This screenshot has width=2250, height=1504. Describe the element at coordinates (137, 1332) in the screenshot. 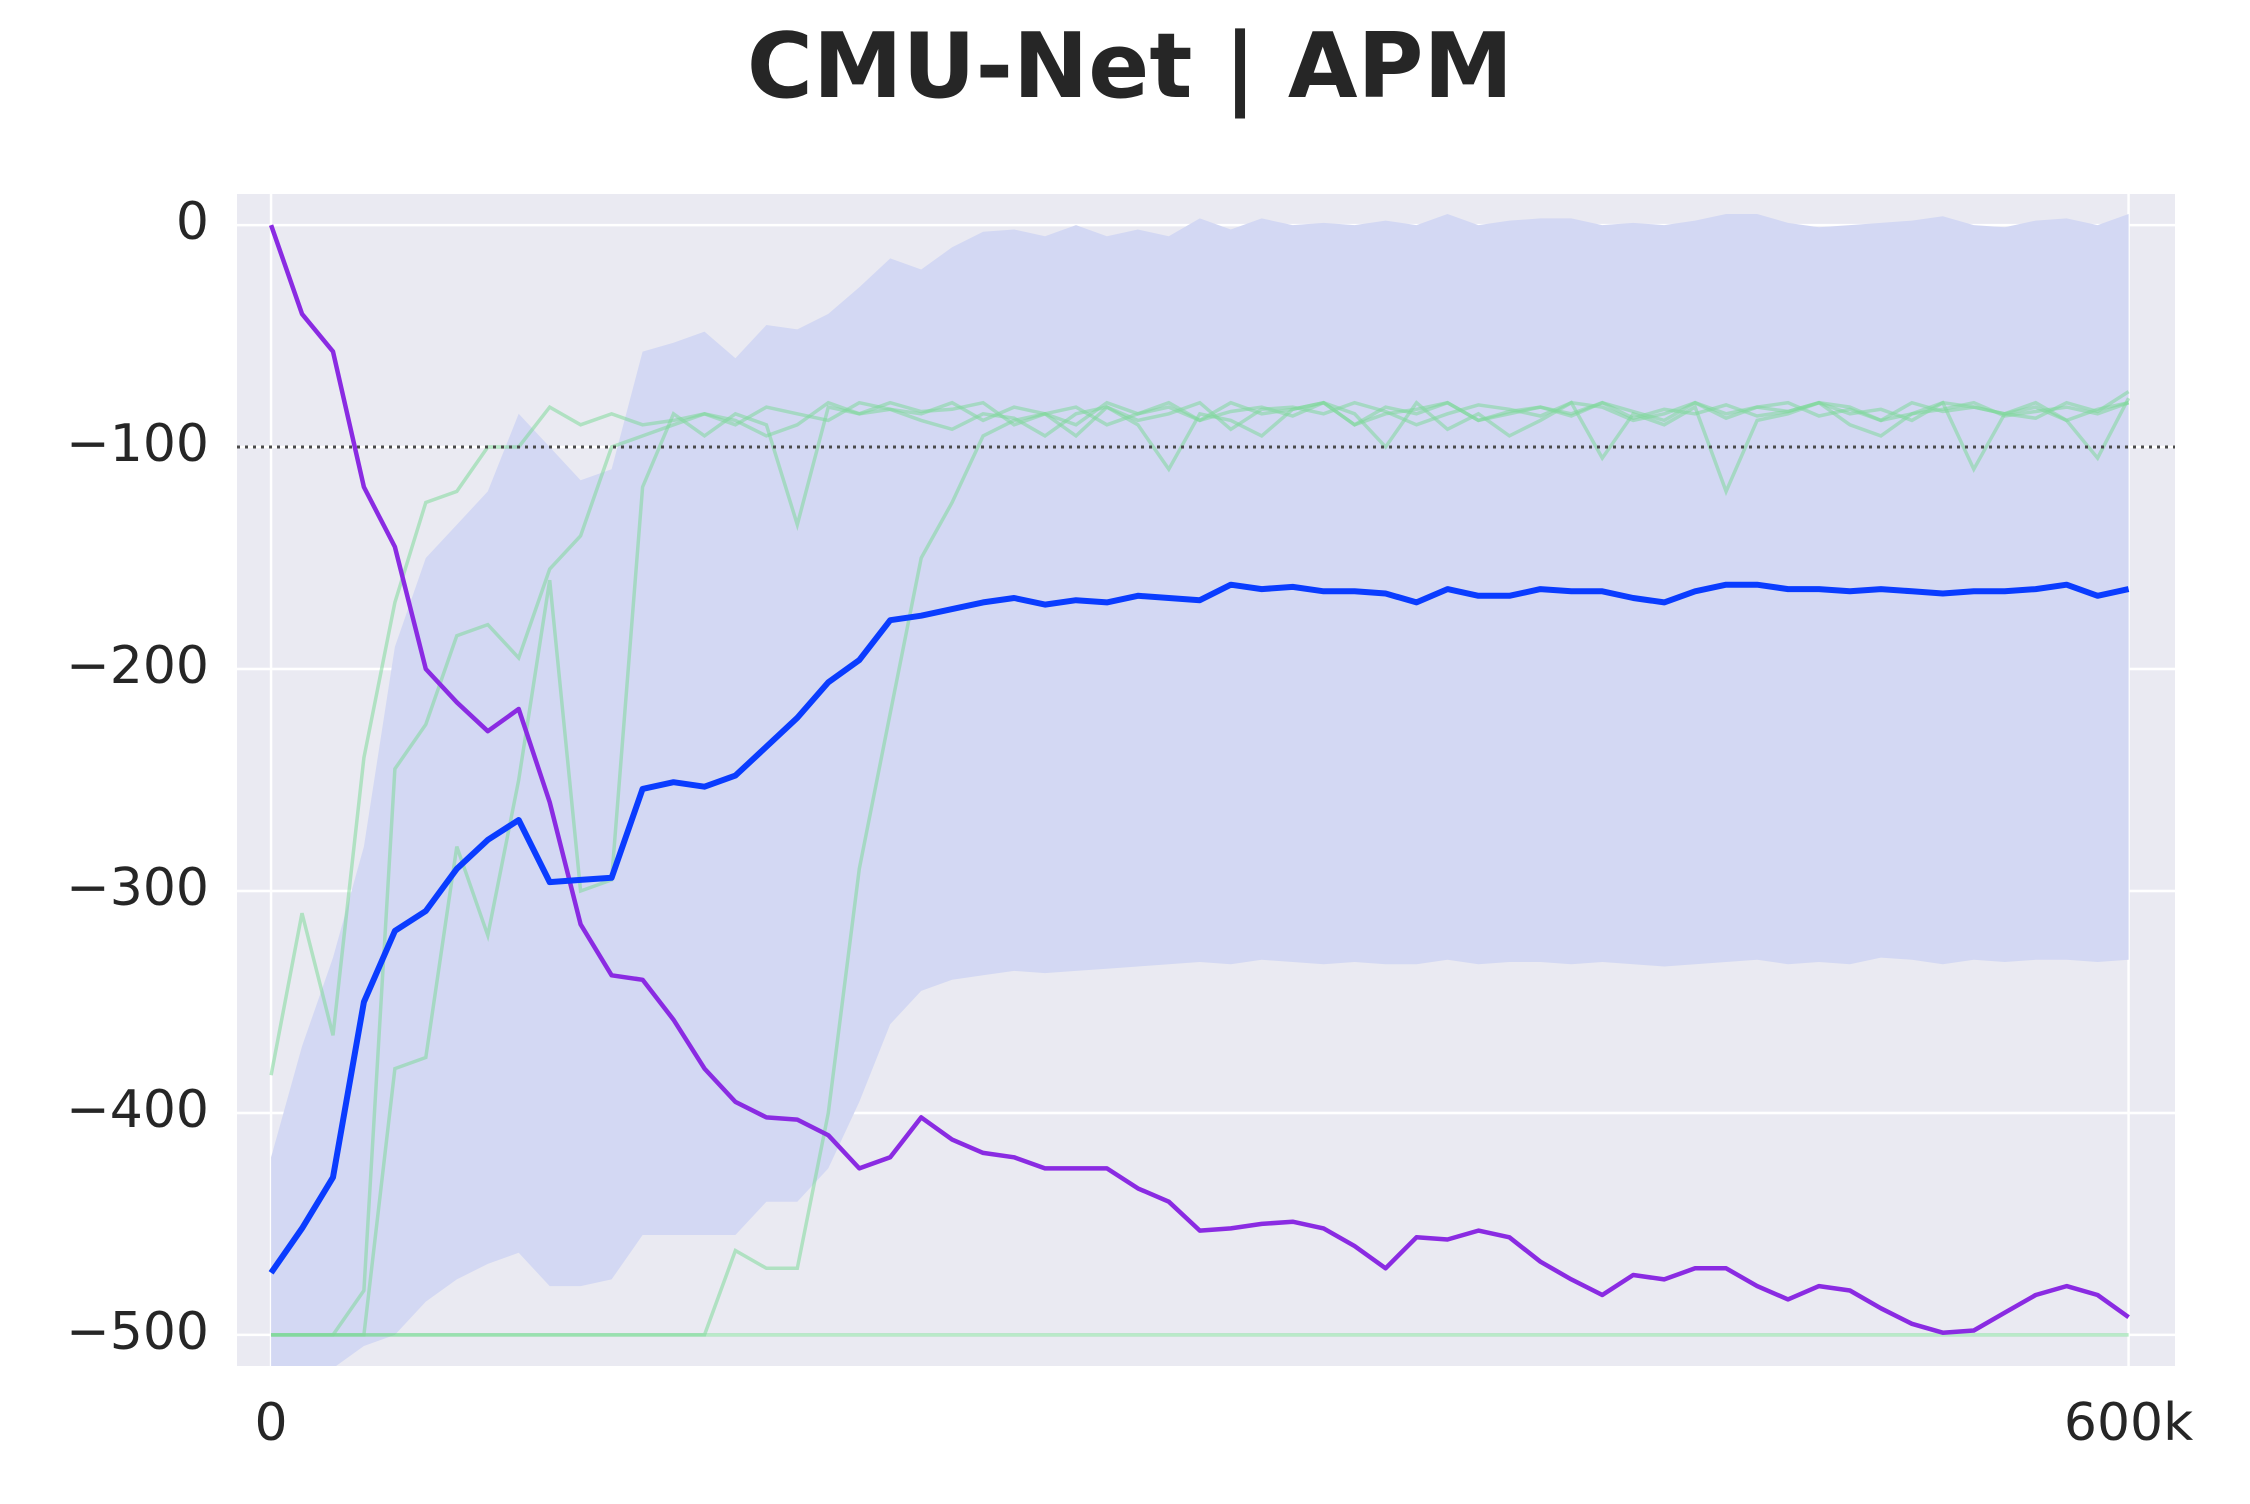

I see `y-tick-label: −500` at that location.